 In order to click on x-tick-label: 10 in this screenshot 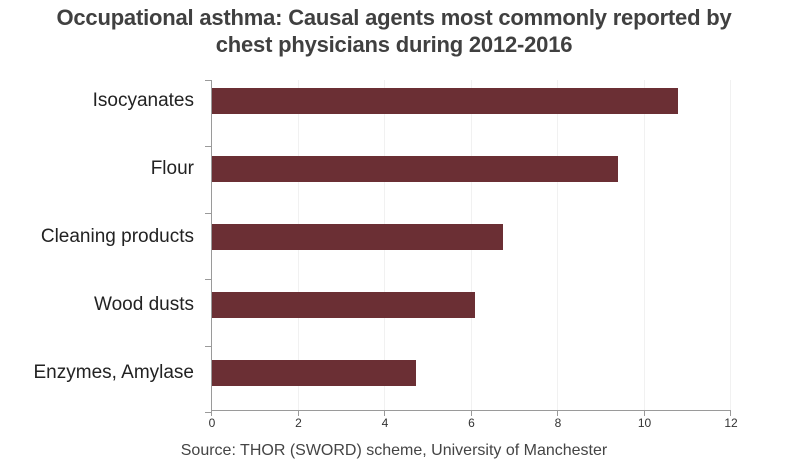, I will do `click(644, 423)`.